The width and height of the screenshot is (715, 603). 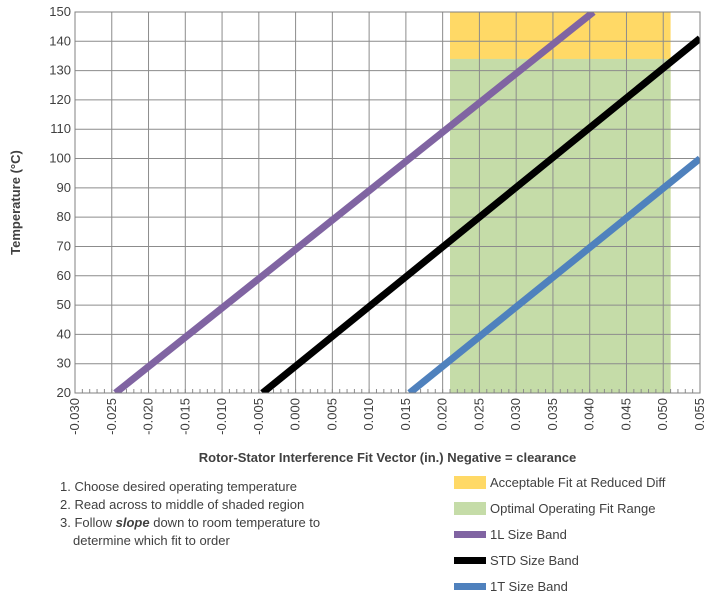 I want to click on y-tick-label: 70, so click(x=64, y=245).